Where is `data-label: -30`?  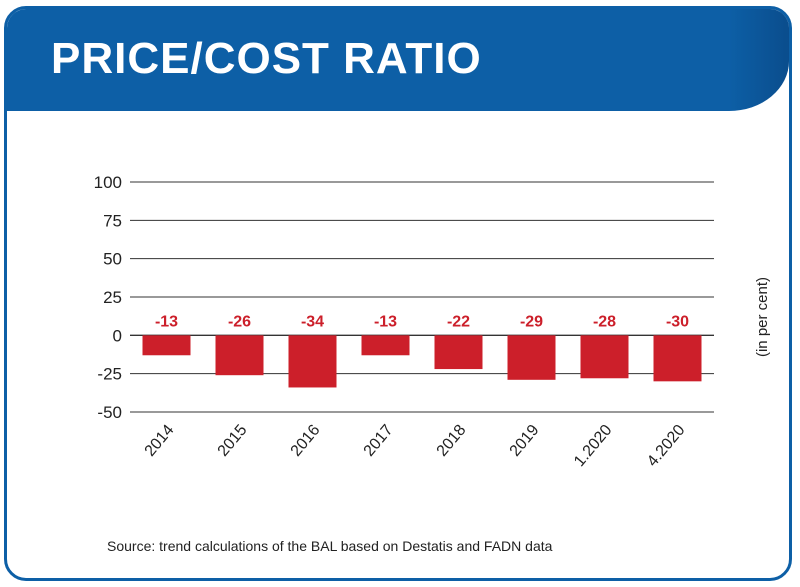
data-label: -30 is located at coordinates (677, 321).